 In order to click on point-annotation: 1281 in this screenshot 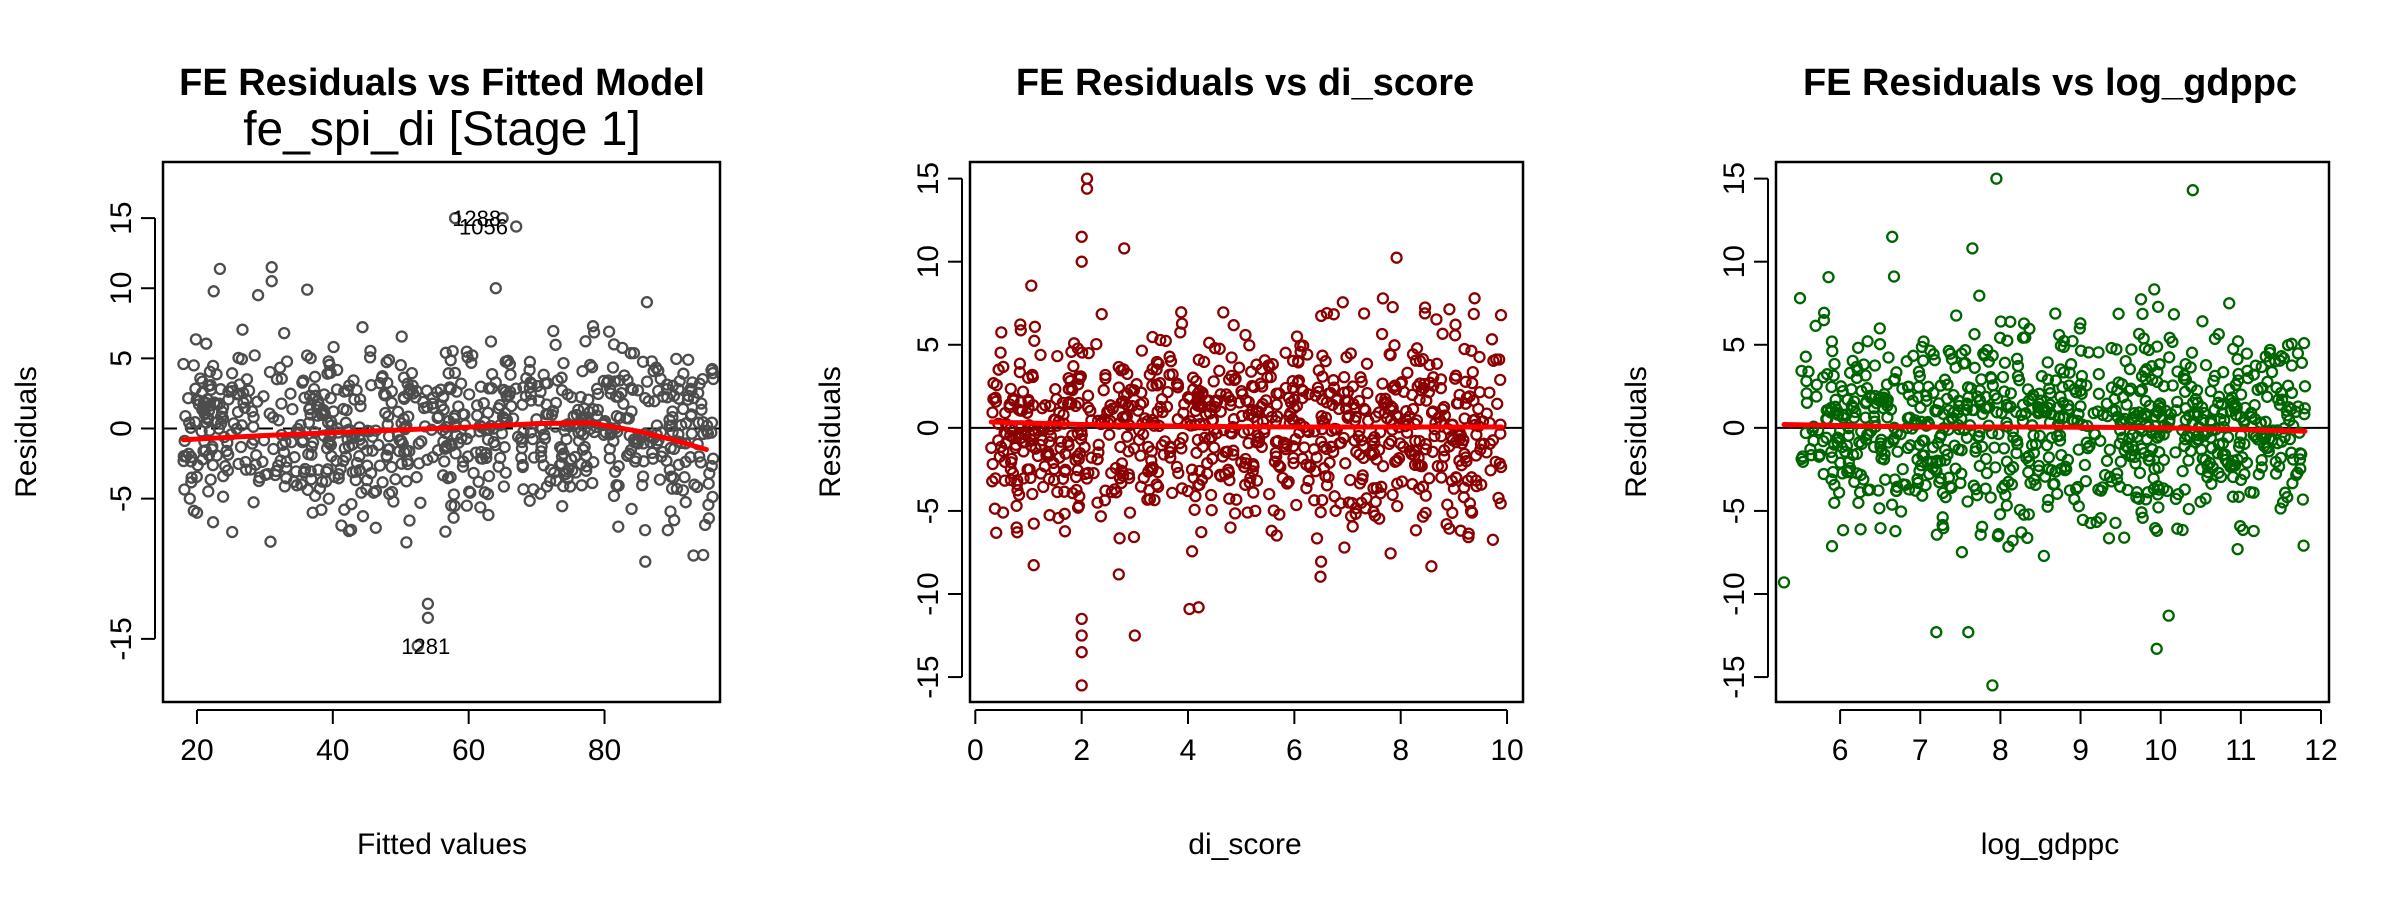, I will do `click(425, 646)`.